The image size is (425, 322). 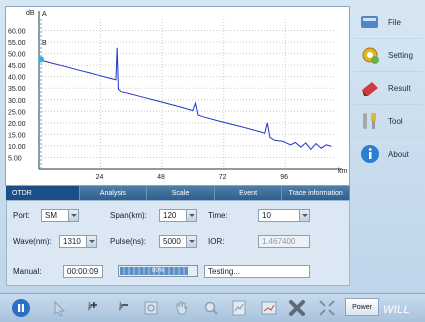 I want to click on zoom-out-icon, so click(x=123, y=306).